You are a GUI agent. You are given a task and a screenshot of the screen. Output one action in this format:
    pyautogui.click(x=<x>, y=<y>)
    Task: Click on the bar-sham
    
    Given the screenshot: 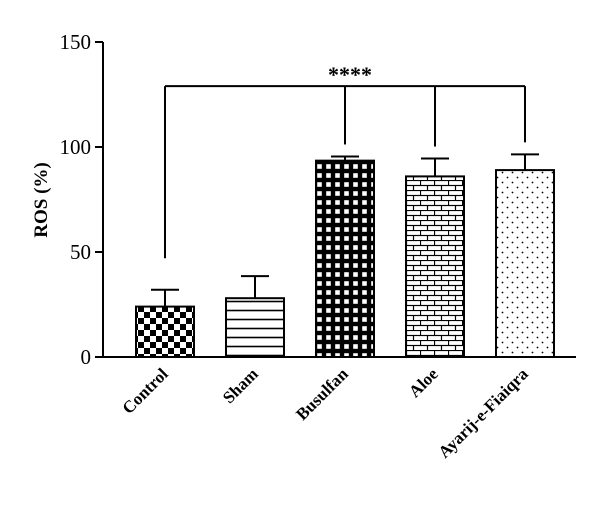 What is the action you would take?
    pyautogui.click(x=255, y=328)
    